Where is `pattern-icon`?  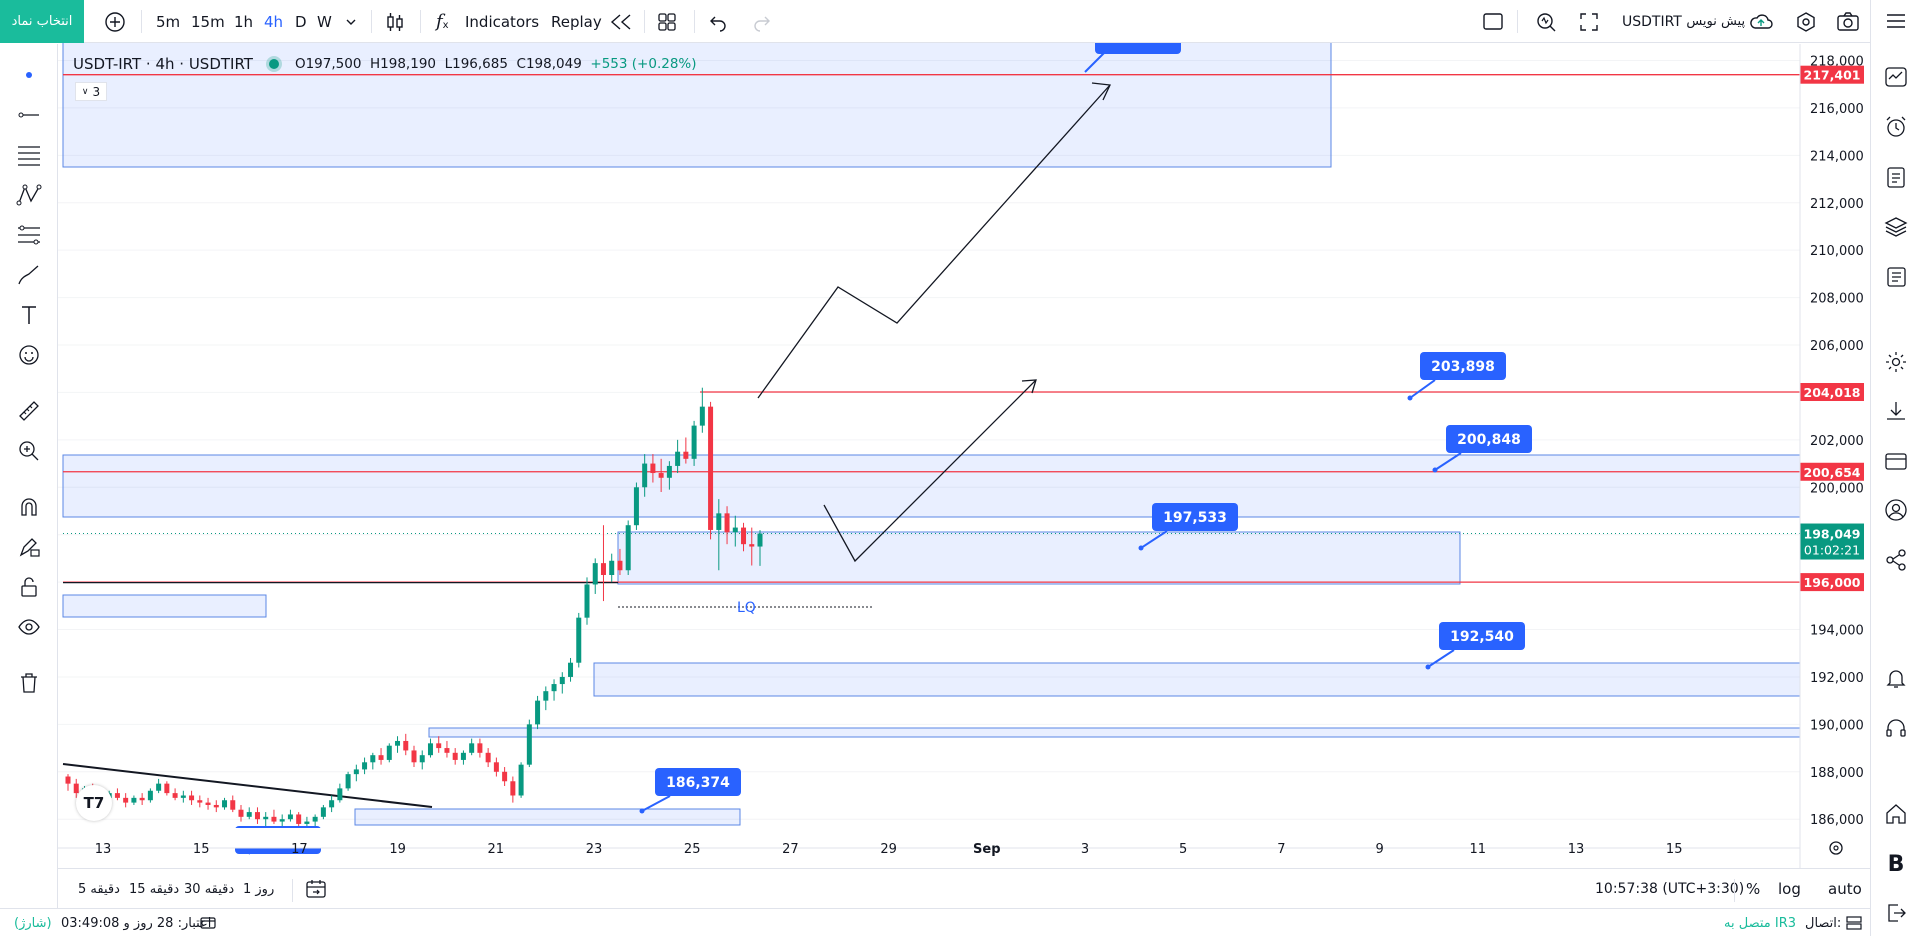
pattern-icon is located at coordinates (29, 195).